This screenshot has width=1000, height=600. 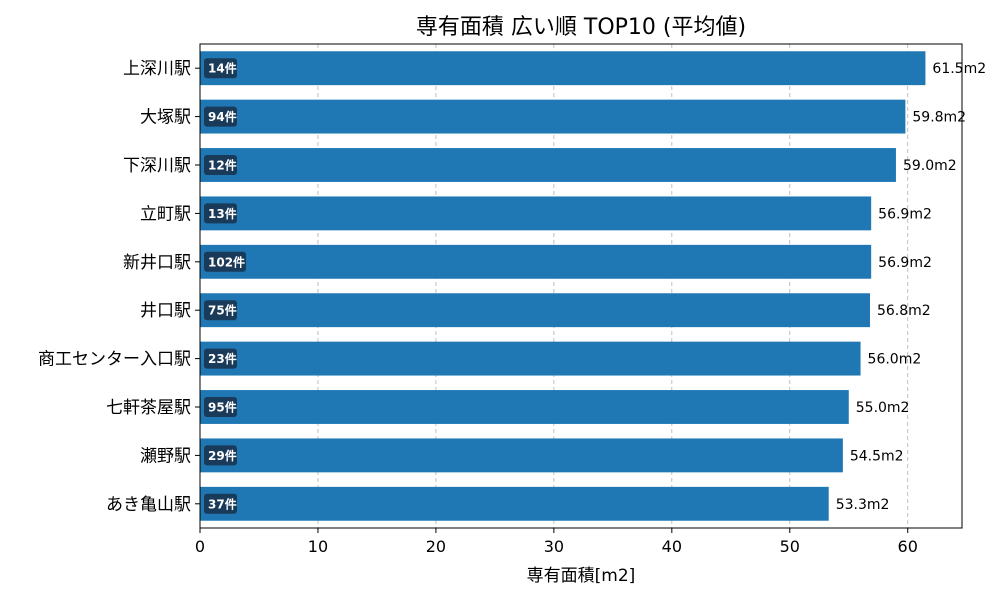 I want to click on bar-value-label: 53.3m2, so click(x=863, y=505).